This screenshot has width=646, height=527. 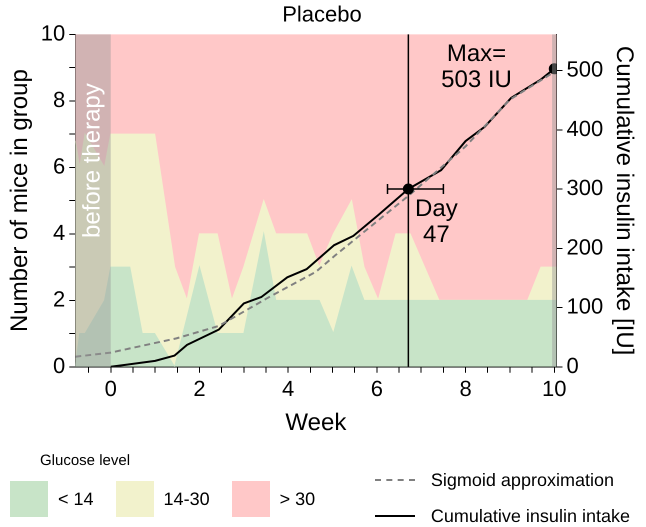 What do you see at coordinates (76, 499) in the screenshot?
I see `legend-label: < 14` at bounding box center [76, 499].